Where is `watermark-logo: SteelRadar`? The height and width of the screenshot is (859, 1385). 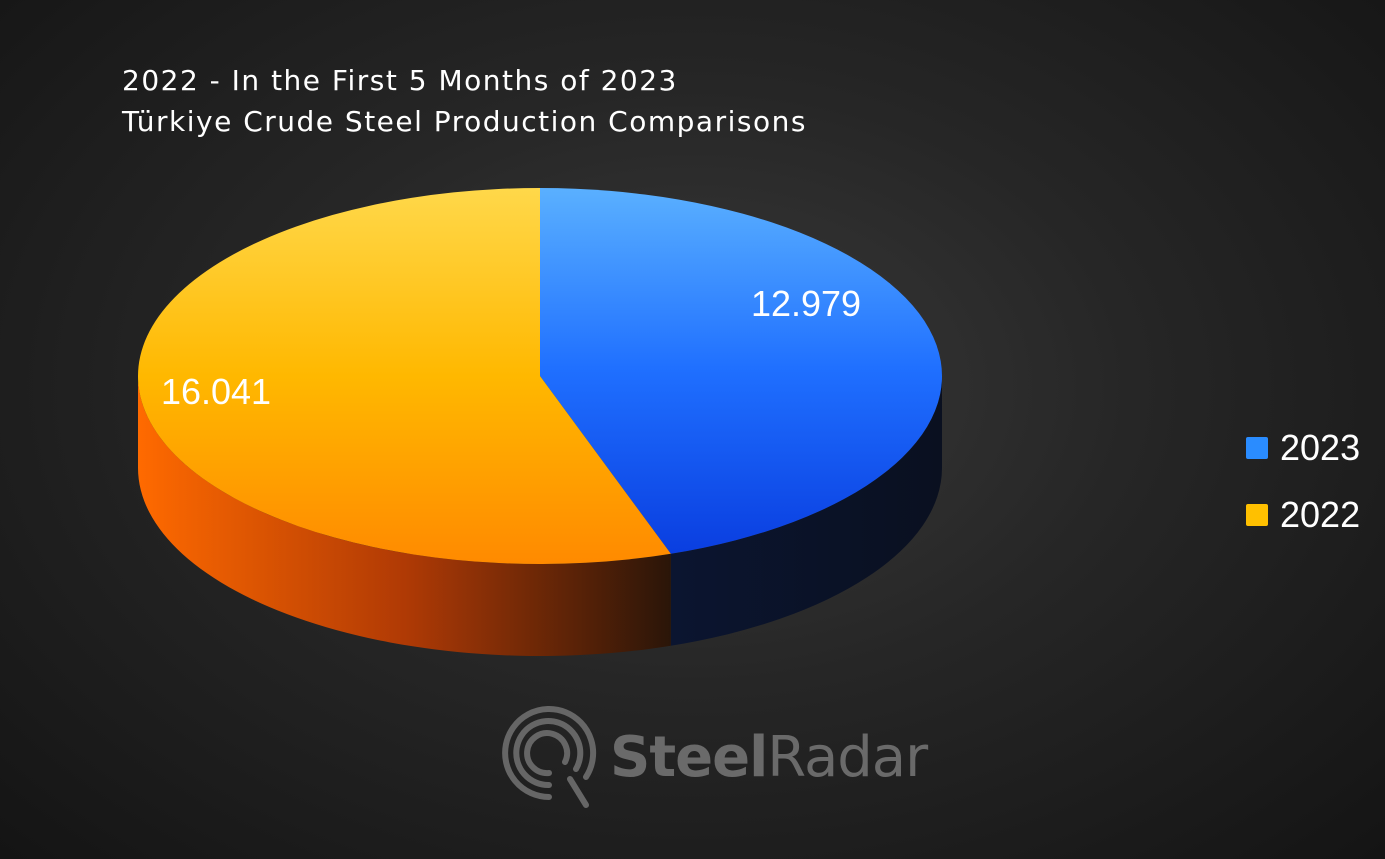 watermark-logo: SteelRadar is located at coordinates (714, 757).